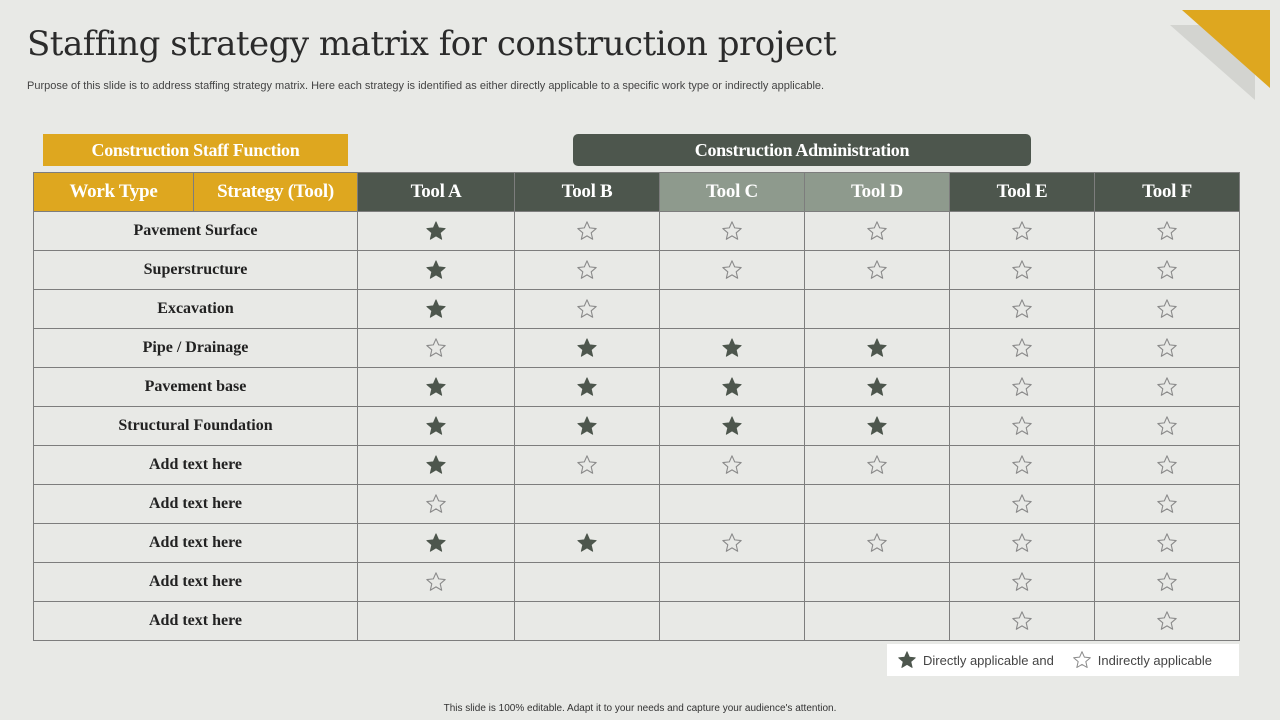 This screenshot has width=1280, height=720. Describe the element at coordinates (1167, 192) in the screenshot. I see `column-header-tool-f: Tool F` at that location.